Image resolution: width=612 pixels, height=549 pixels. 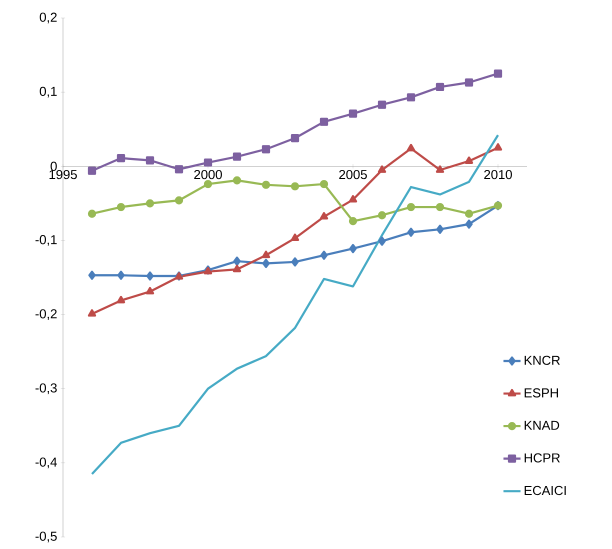 I want to click on y-tick-label: 0,2, so click(x=48, y=18).